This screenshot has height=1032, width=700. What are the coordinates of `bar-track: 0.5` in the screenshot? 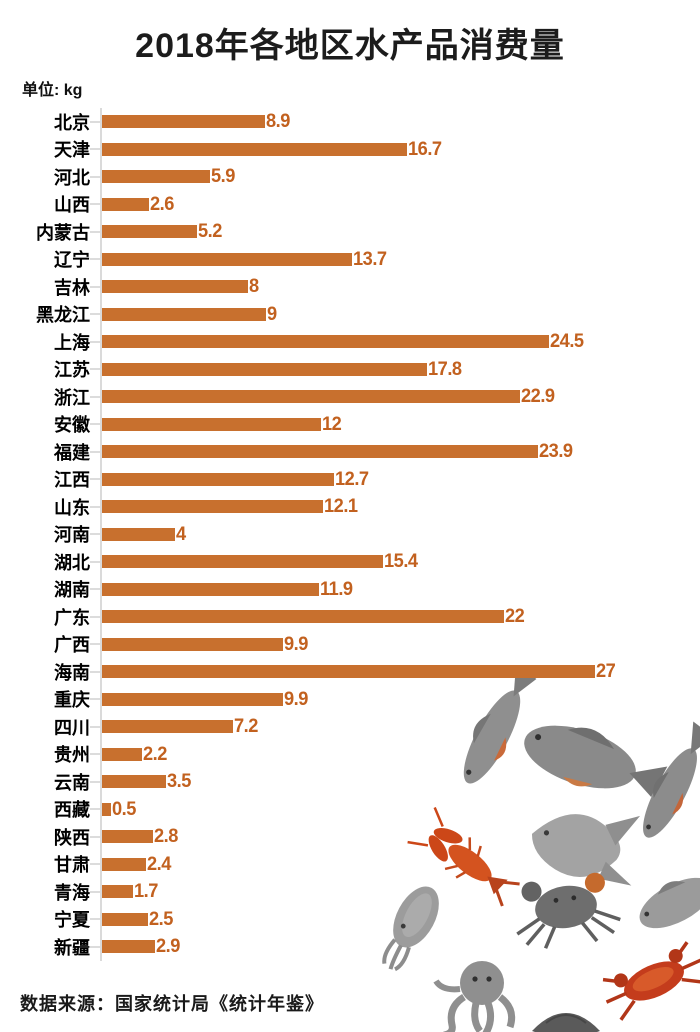 It's located at (400, 809).